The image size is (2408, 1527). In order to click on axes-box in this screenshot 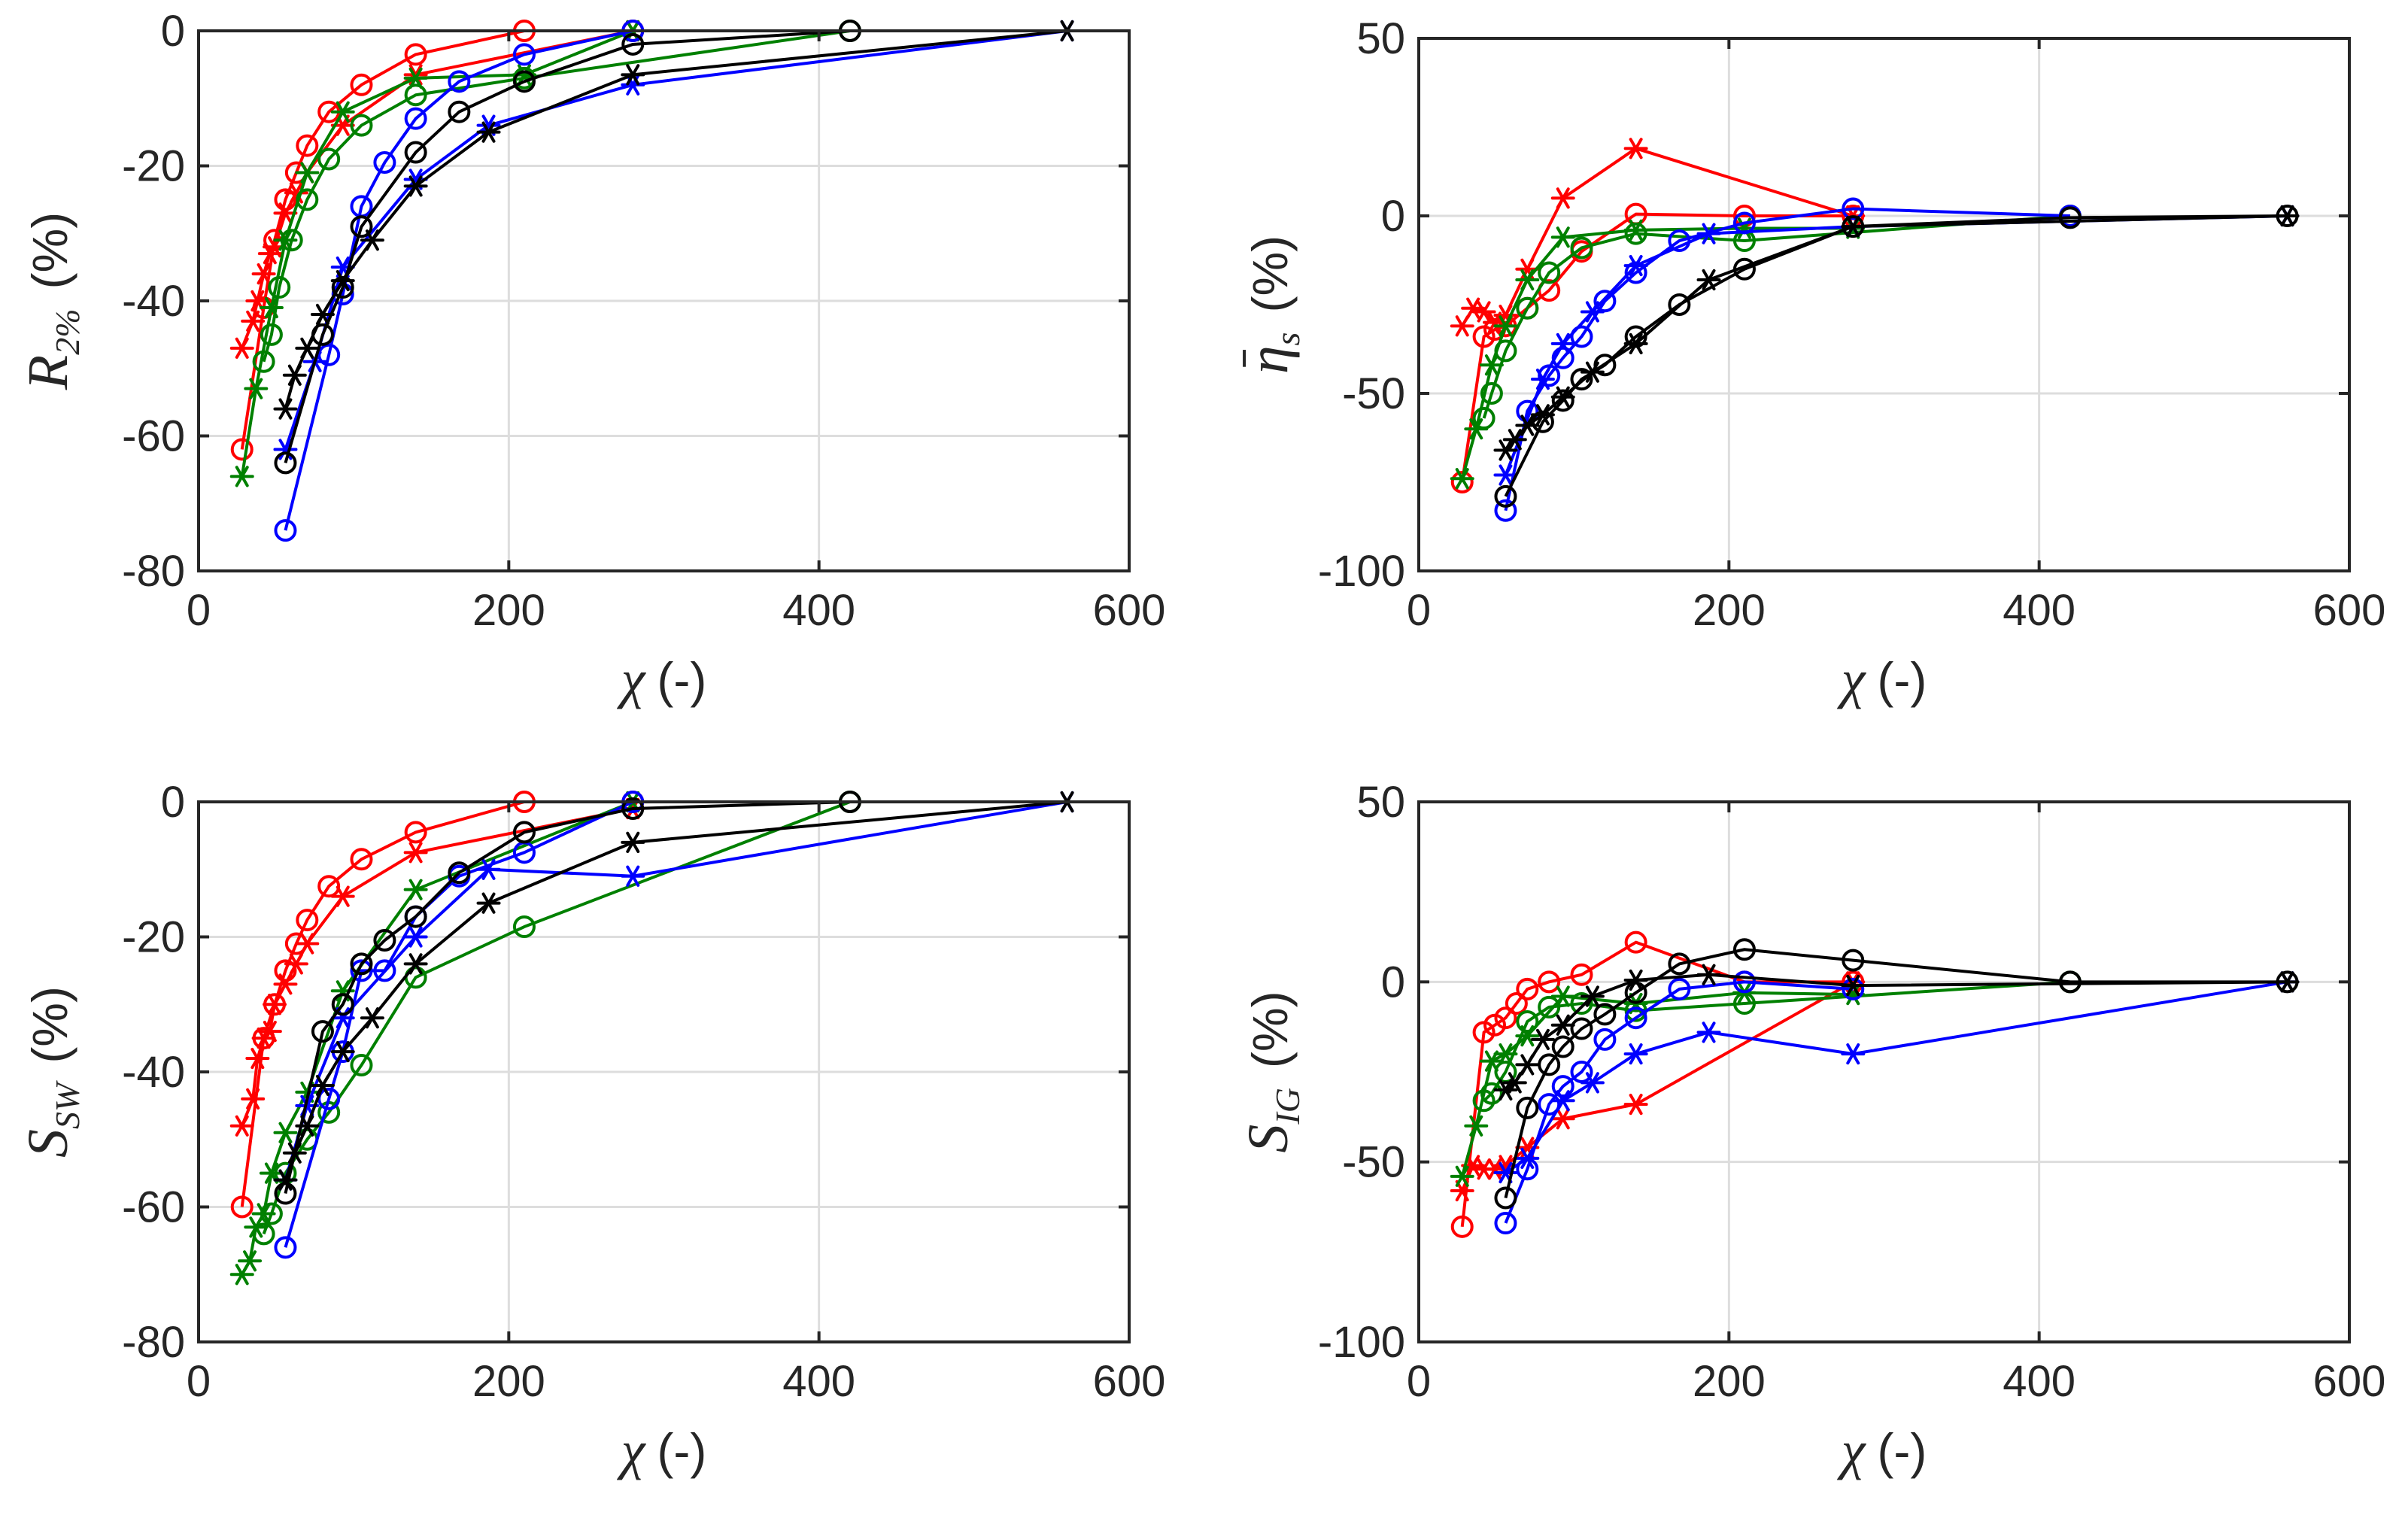, I will do `click(1884, 304)`.